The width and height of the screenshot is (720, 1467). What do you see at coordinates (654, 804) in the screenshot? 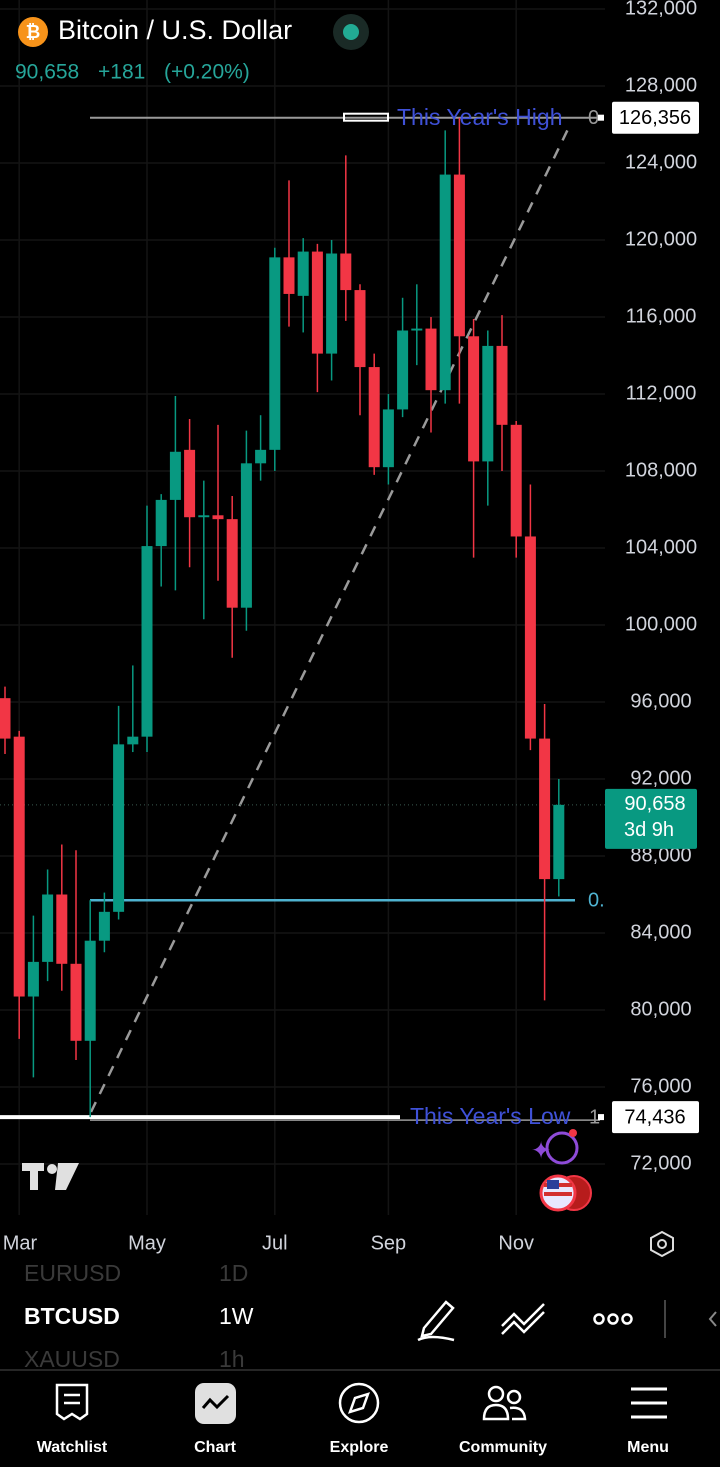
I see `last-price-label: 90,658` at bounding box center [654, 804].